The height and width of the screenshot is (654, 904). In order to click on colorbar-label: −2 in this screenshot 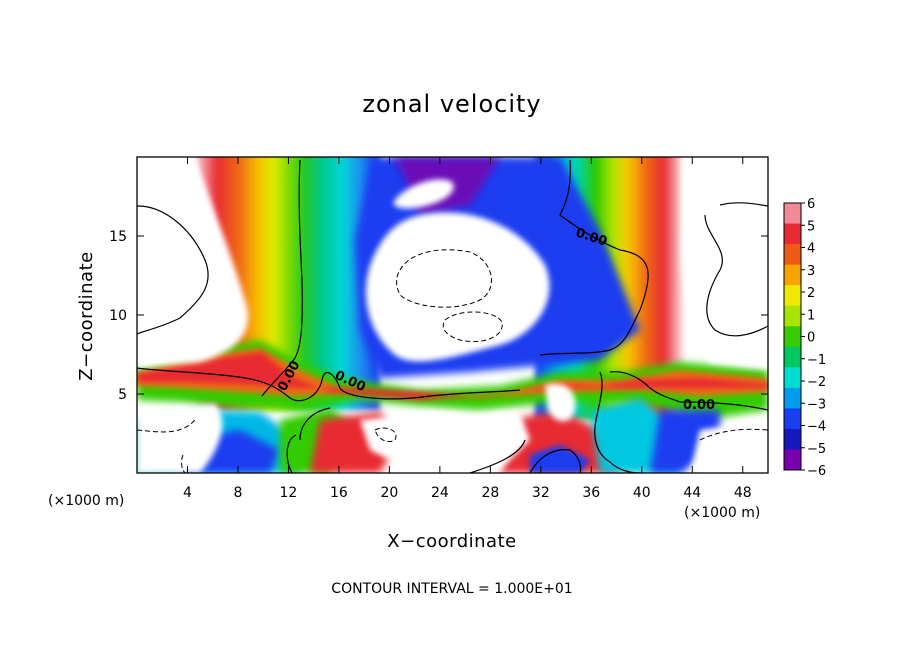, I will do `click(816, 382)`.